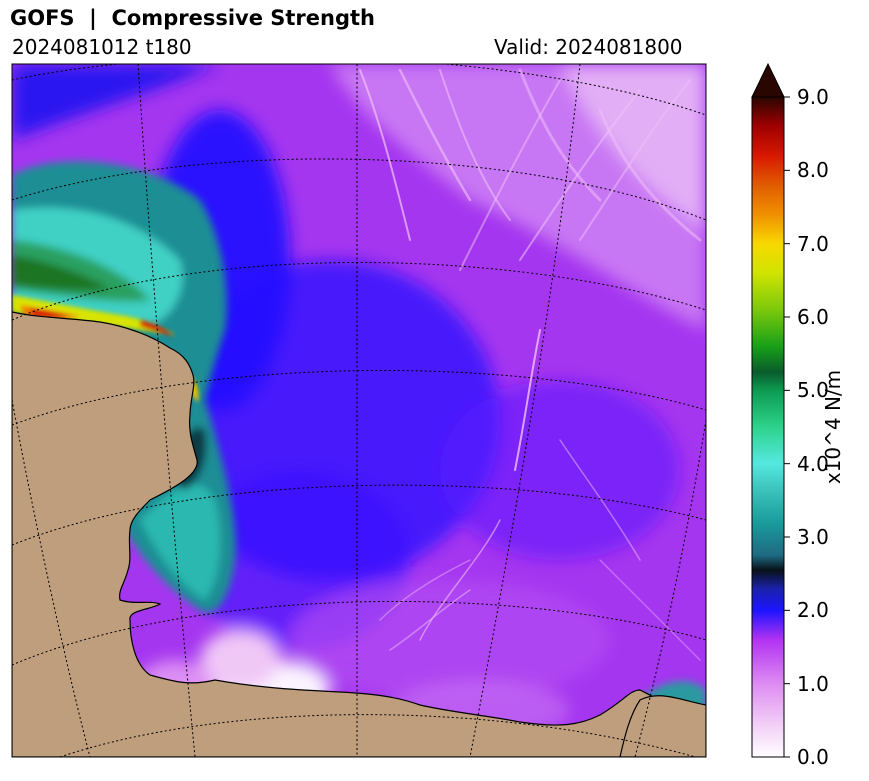 The image size is (869, 781). Describe the element at coordinates (813, 537) in the screenshot. I see `colorbar-tick-label: 3.0` at that location.